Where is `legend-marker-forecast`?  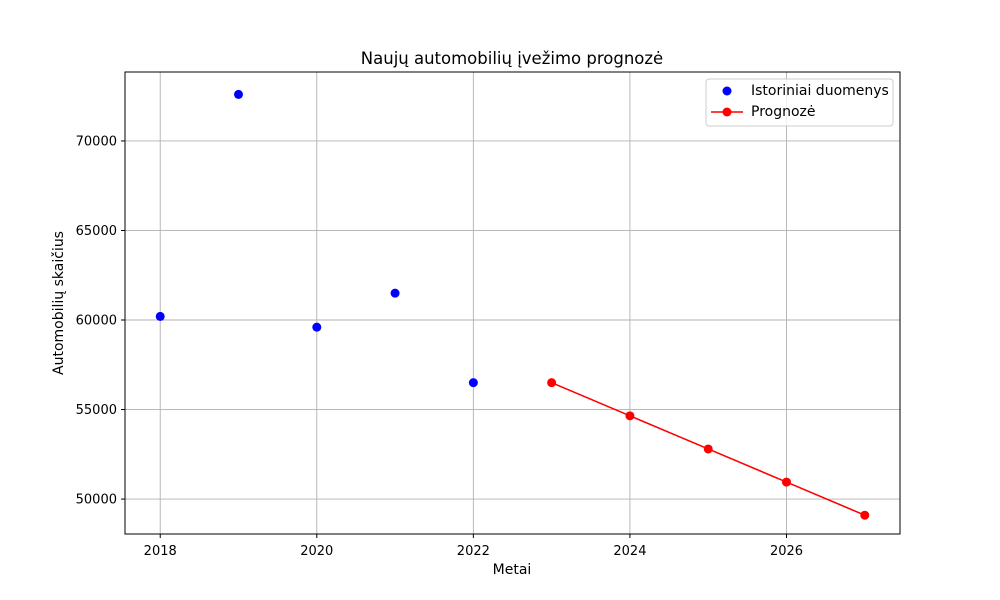 legend-marker-forecast is located at coordinates (727, 112).